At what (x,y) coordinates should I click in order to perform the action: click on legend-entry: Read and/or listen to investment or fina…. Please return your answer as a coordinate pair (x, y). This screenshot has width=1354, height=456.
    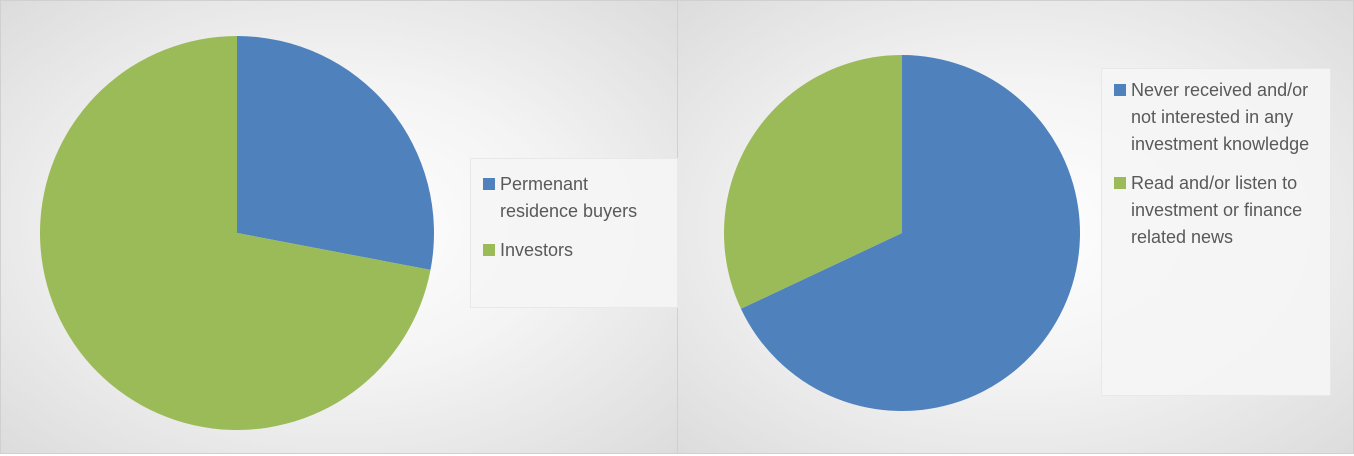
    Looking at the image, I should click on (1216, 210).